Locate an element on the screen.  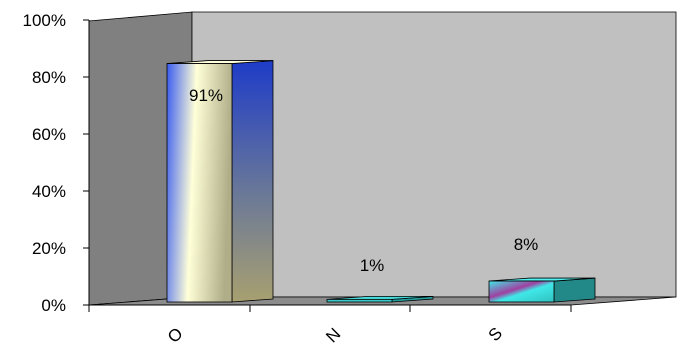
y-tick-label: 100% is located at coordinates (44, 20).